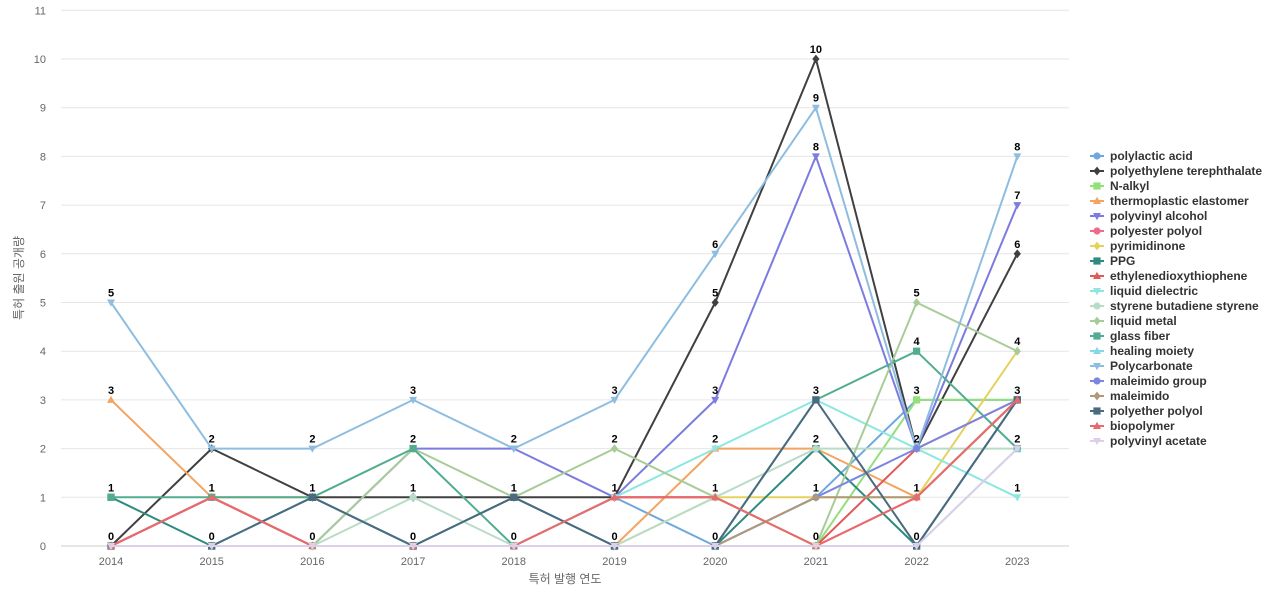  Describe the element at coordinates (1017, 196) in the screenshot. I see `data-label: 7` at that location.